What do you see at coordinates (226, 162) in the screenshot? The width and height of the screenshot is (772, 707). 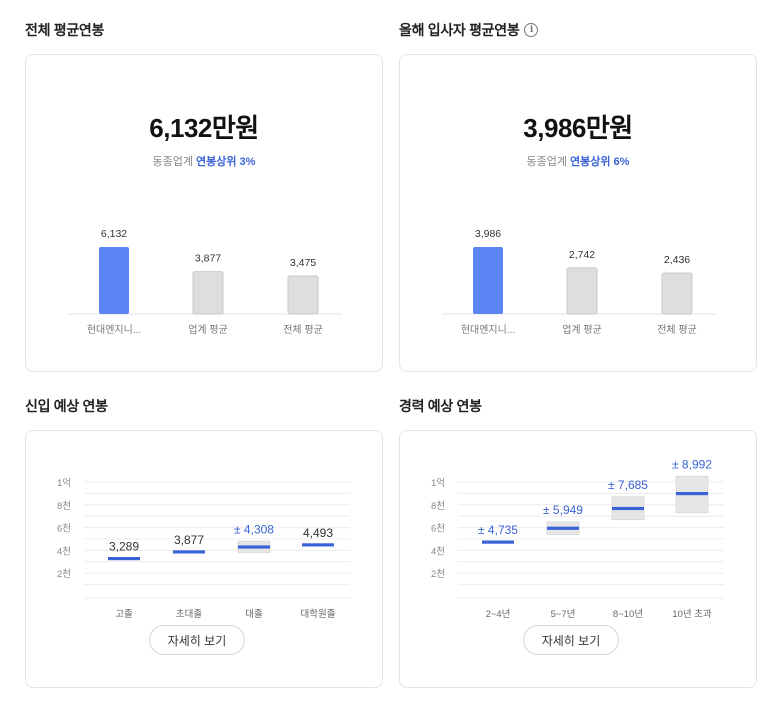 I see `avg-salary-rank-highlight: 연봉상위 3%` at bounding box center [226, 162].